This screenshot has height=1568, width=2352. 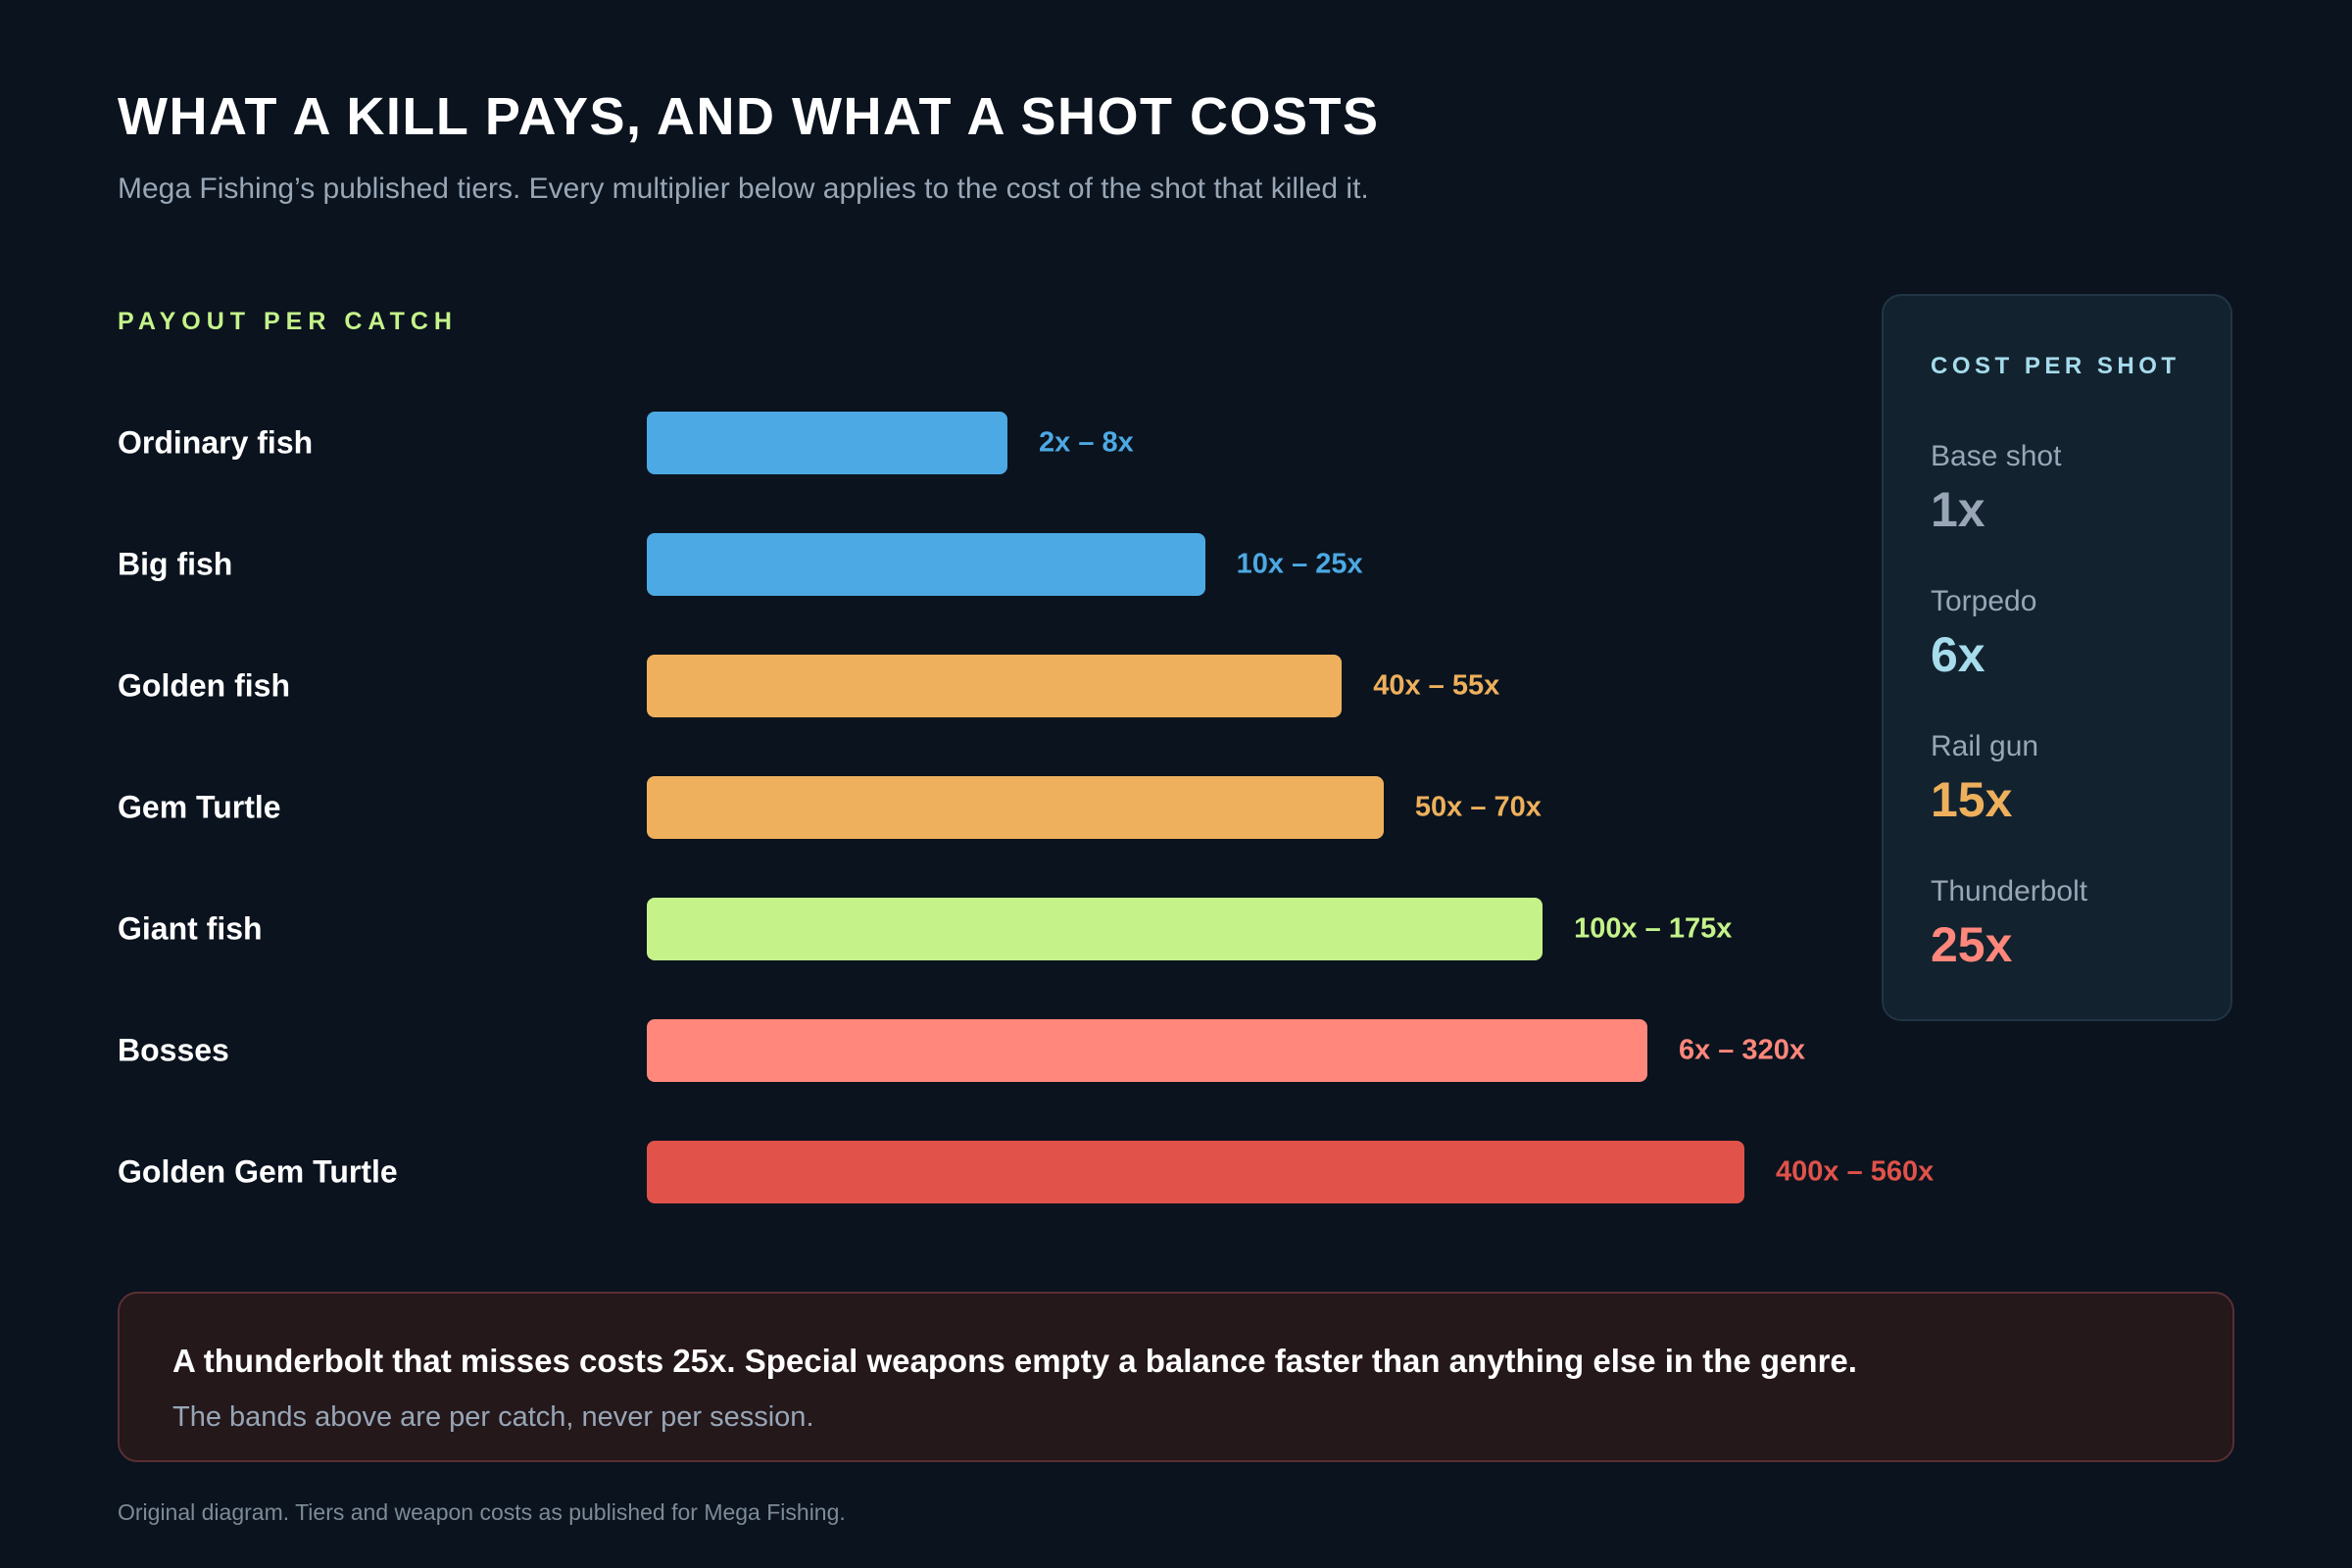 I want to click on cost-item-rail-gun: Rail gun 15x, so click(x=1984, y=779).